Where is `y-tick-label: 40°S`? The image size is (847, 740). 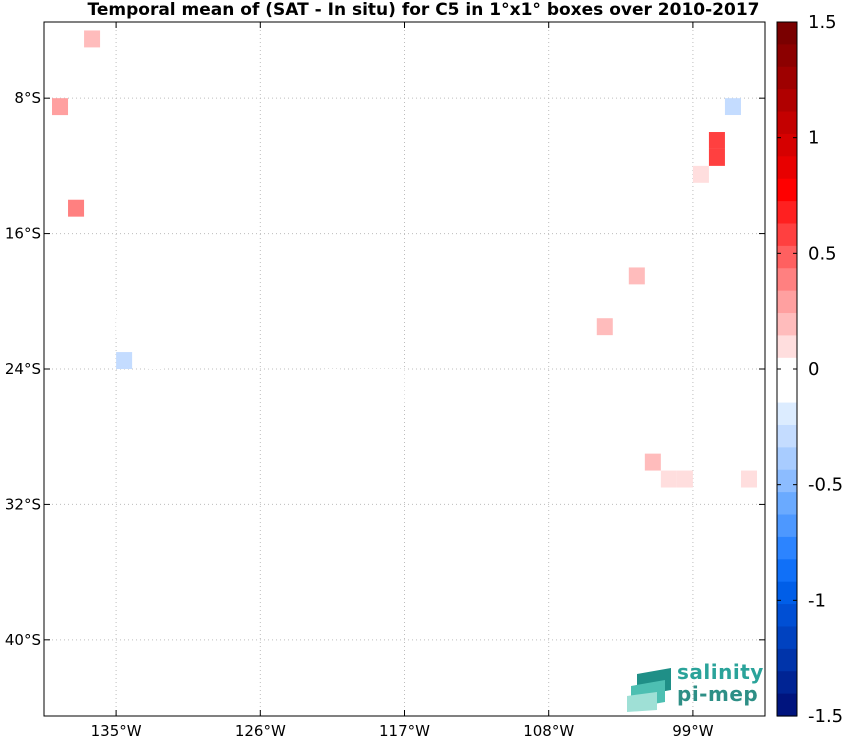 y-tick-label: 40°S is located at coordinates (23, 640).